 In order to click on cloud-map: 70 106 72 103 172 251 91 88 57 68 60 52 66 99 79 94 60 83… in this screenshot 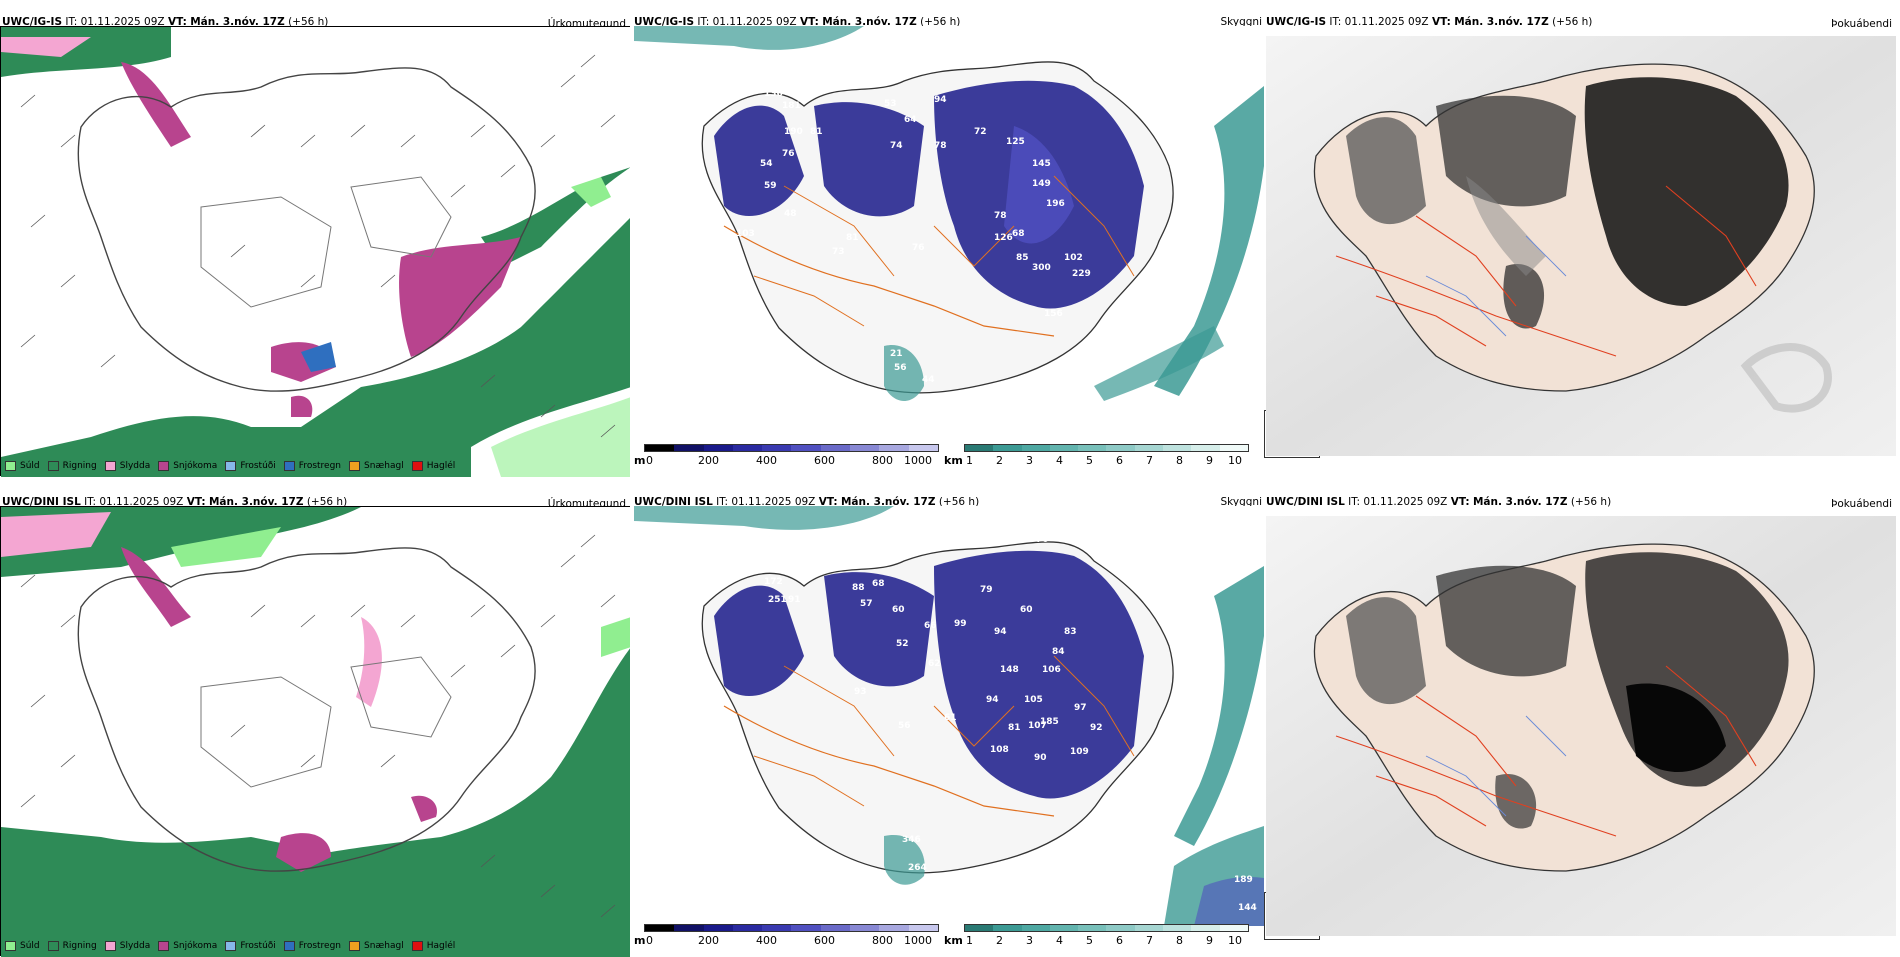, I will do `click(949, 716)`.